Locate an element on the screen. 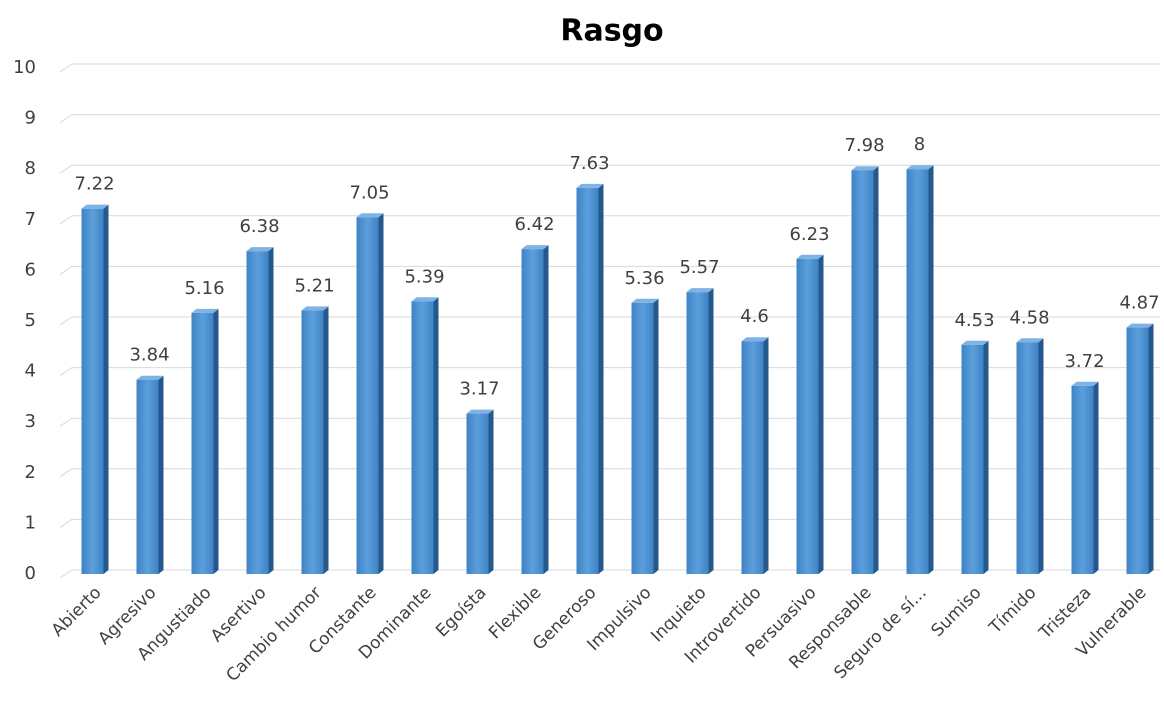 This screenshot has height=719, width=1164. data-label: 4.6 is located at coordinates (754, 316).